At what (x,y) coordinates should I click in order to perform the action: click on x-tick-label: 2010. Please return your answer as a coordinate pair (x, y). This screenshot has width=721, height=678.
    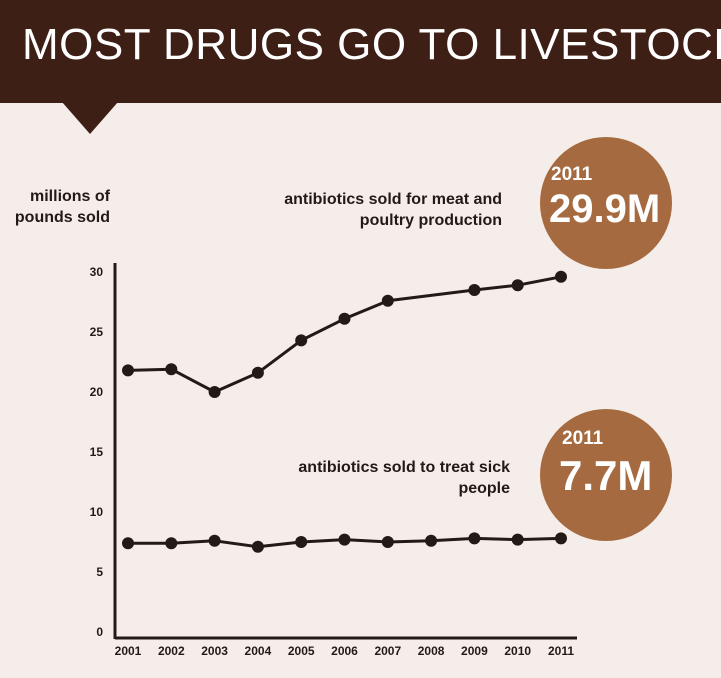
    Looking at the image, I should click on (517, 651).